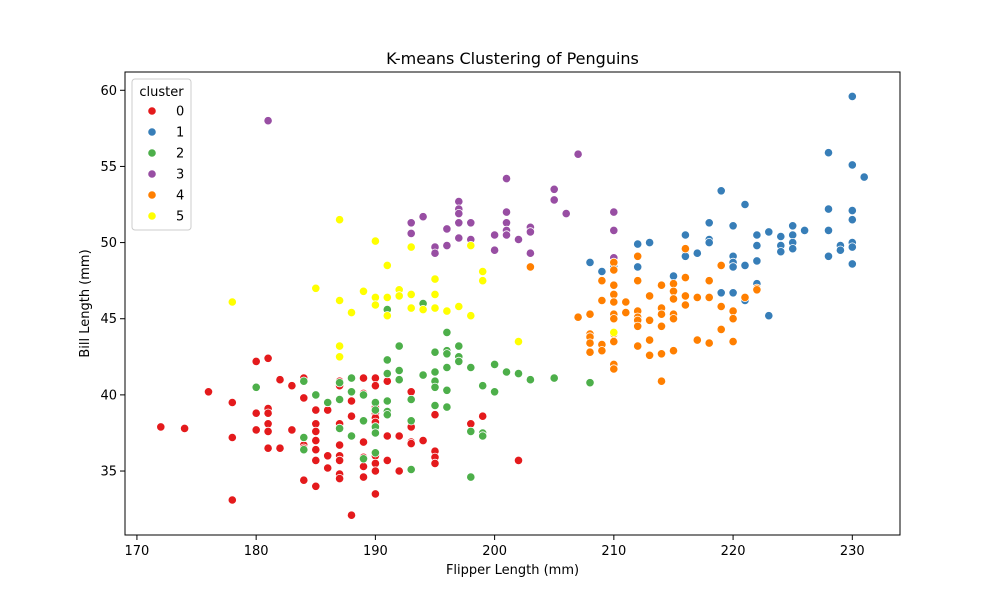 Image resolution: width=1000 pixels, height=600 pixels. I want to click on y-axis: 35 40 45 50 55 60, so click(112, 282).